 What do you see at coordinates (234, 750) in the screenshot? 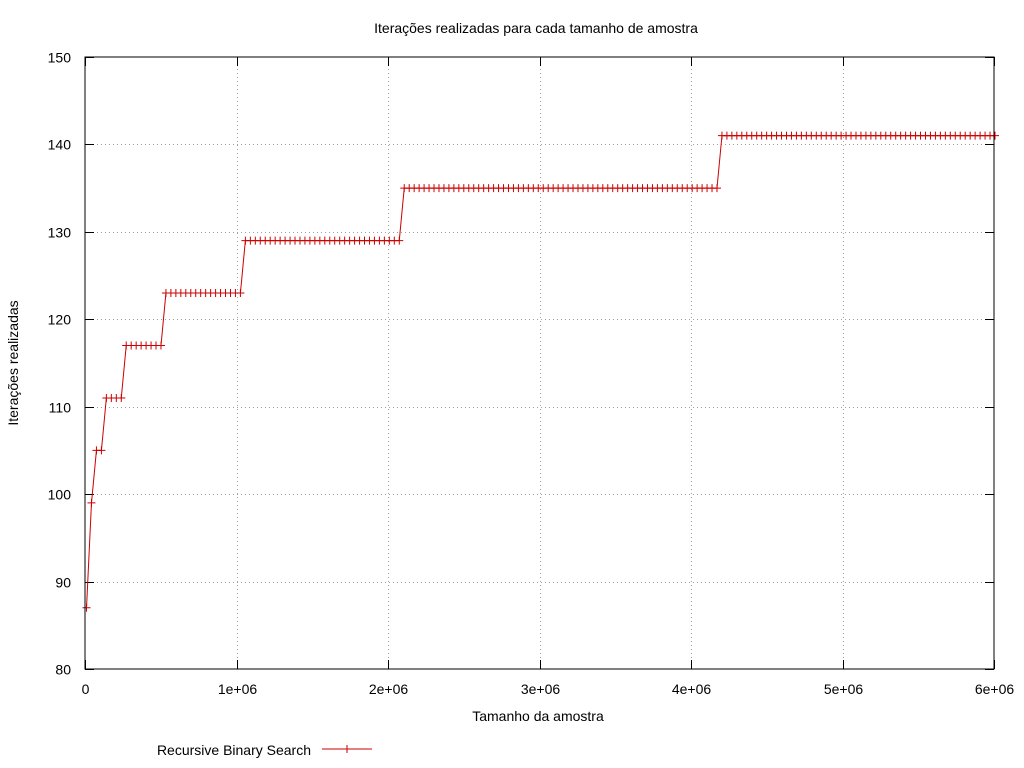
I see `legend-label: Recursive Binary Search` at bounding box center [234, 750].